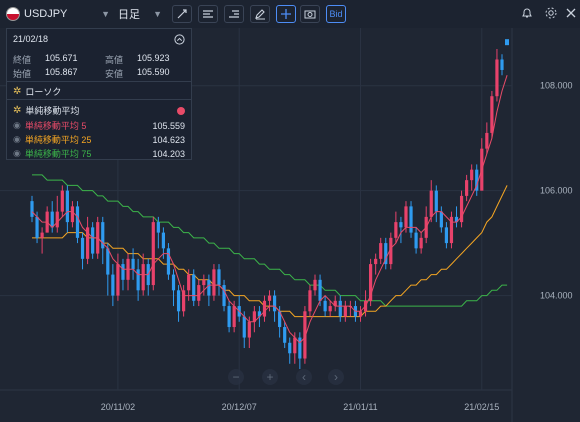 This screenshot has width=580, height=422. I want to click on crosshair-button, so click(286, 14).